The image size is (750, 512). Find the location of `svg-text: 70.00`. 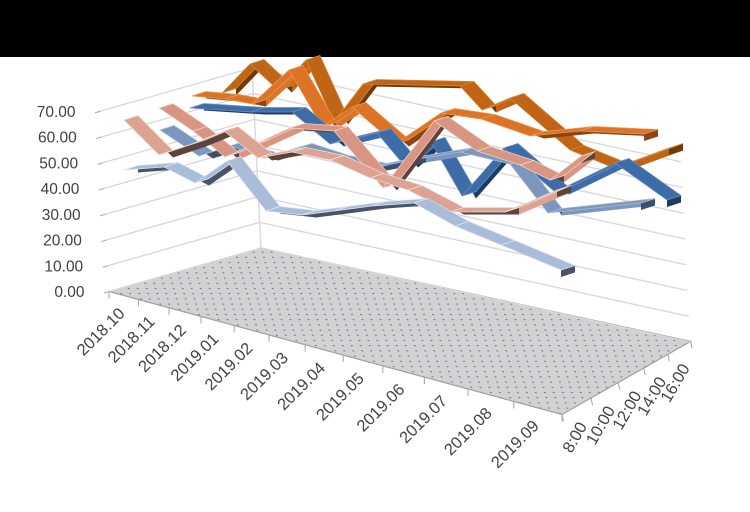

svg-text: 70.00 is located at coordinates (56, 112).